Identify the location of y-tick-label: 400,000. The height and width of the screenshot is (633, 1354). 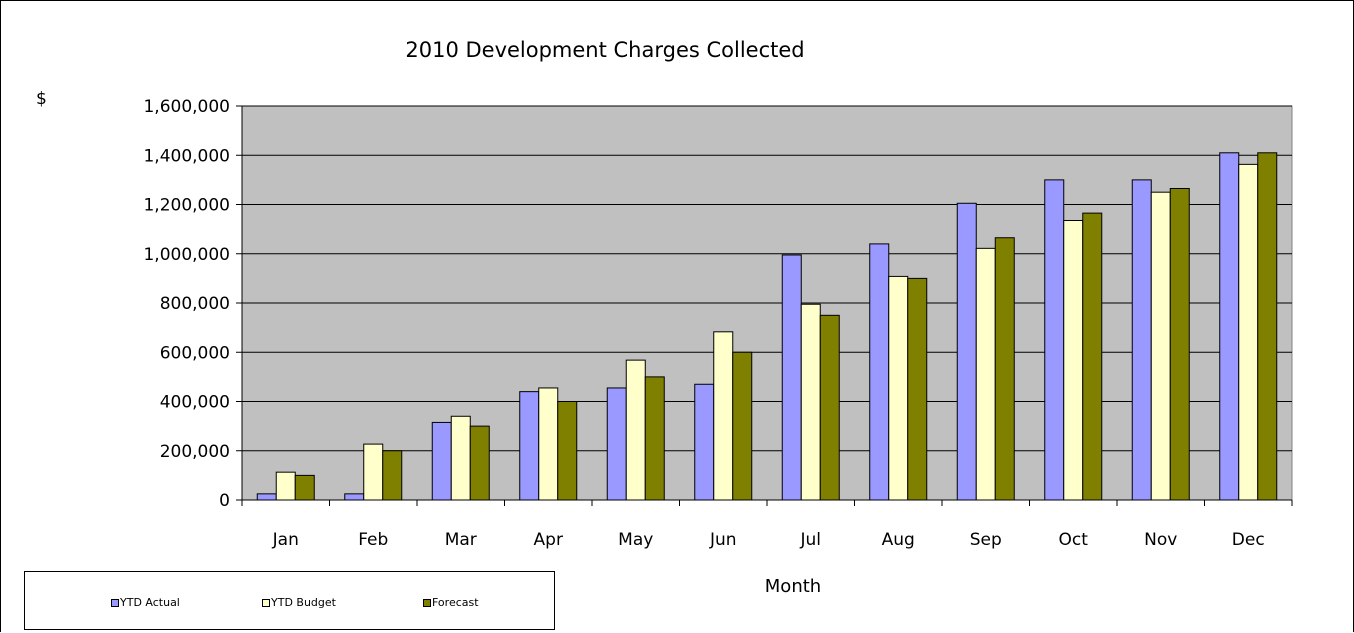
(195, 403).